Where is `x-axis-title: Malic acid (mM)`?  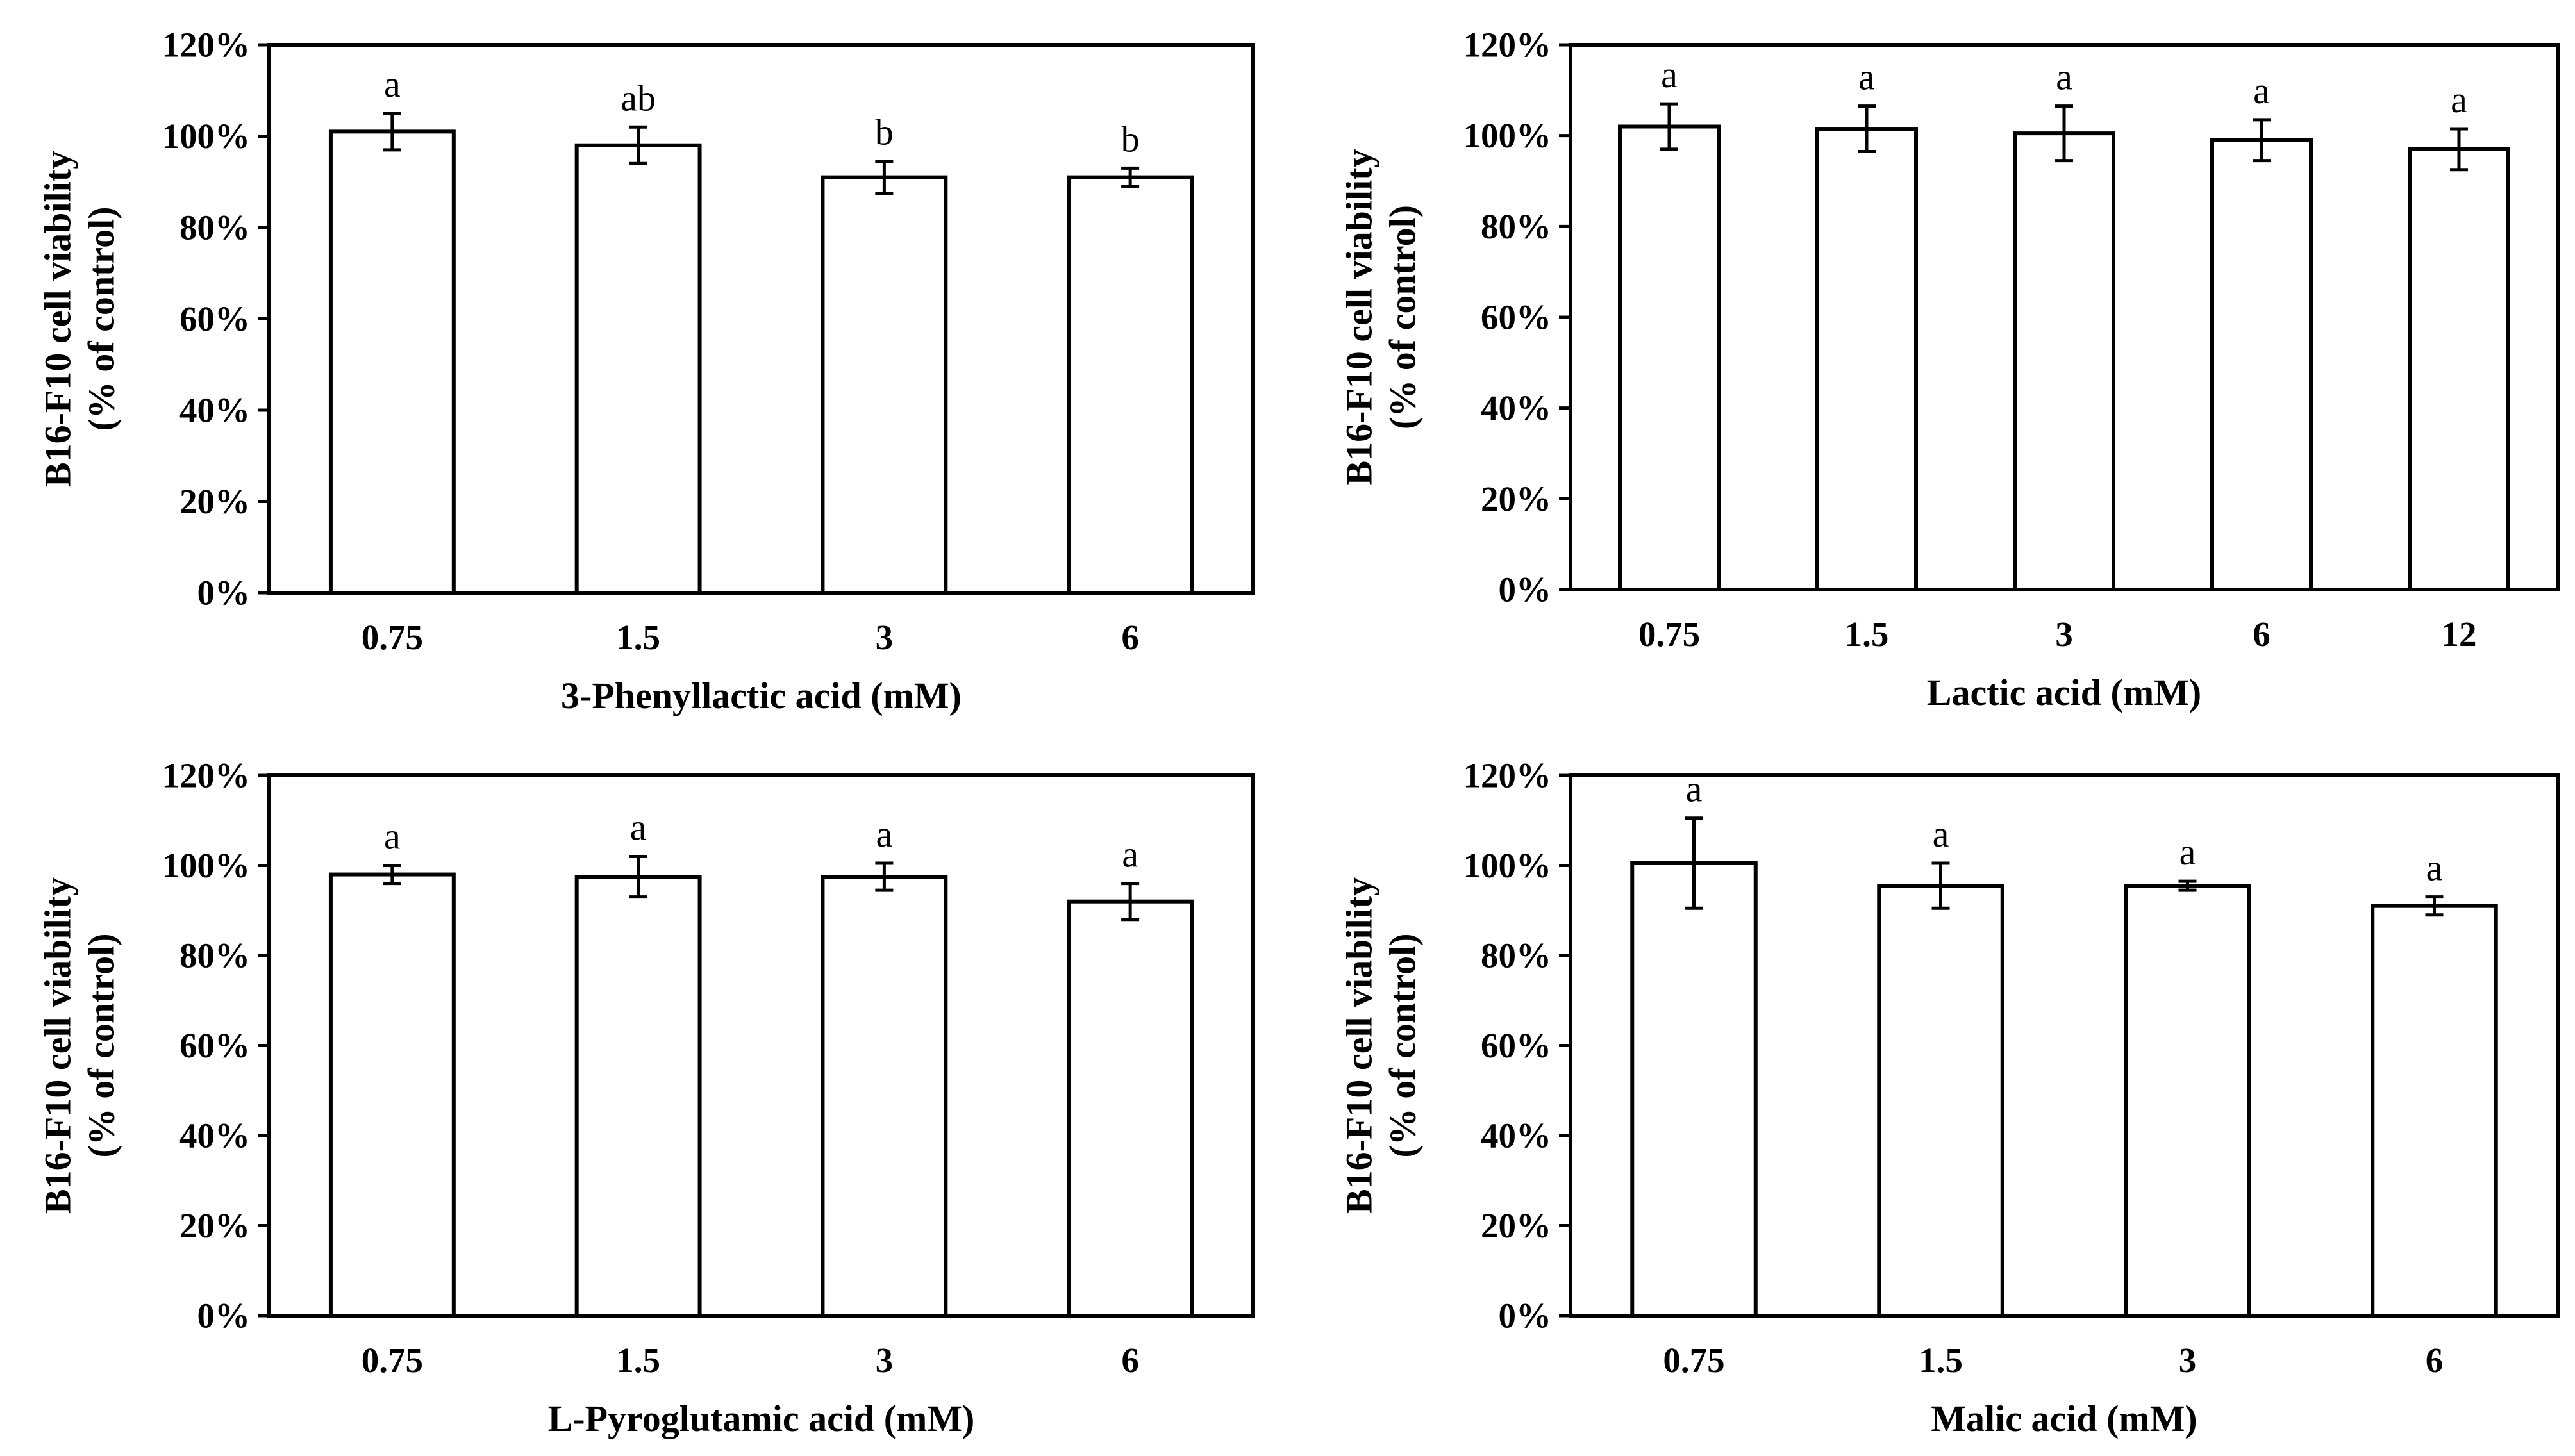
x-axis-title: Malic acid (mM) is located at coordinates (2064, 1418).